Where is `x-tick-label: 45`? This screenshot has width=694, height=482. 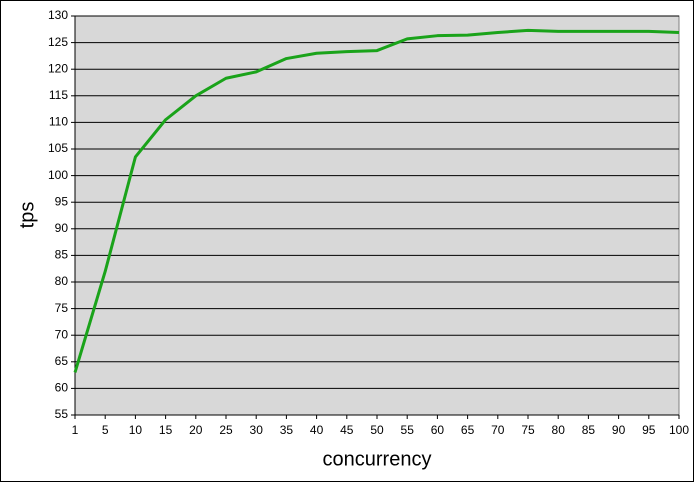
x-tick-label: 45 is located at coordinates (347, 430).